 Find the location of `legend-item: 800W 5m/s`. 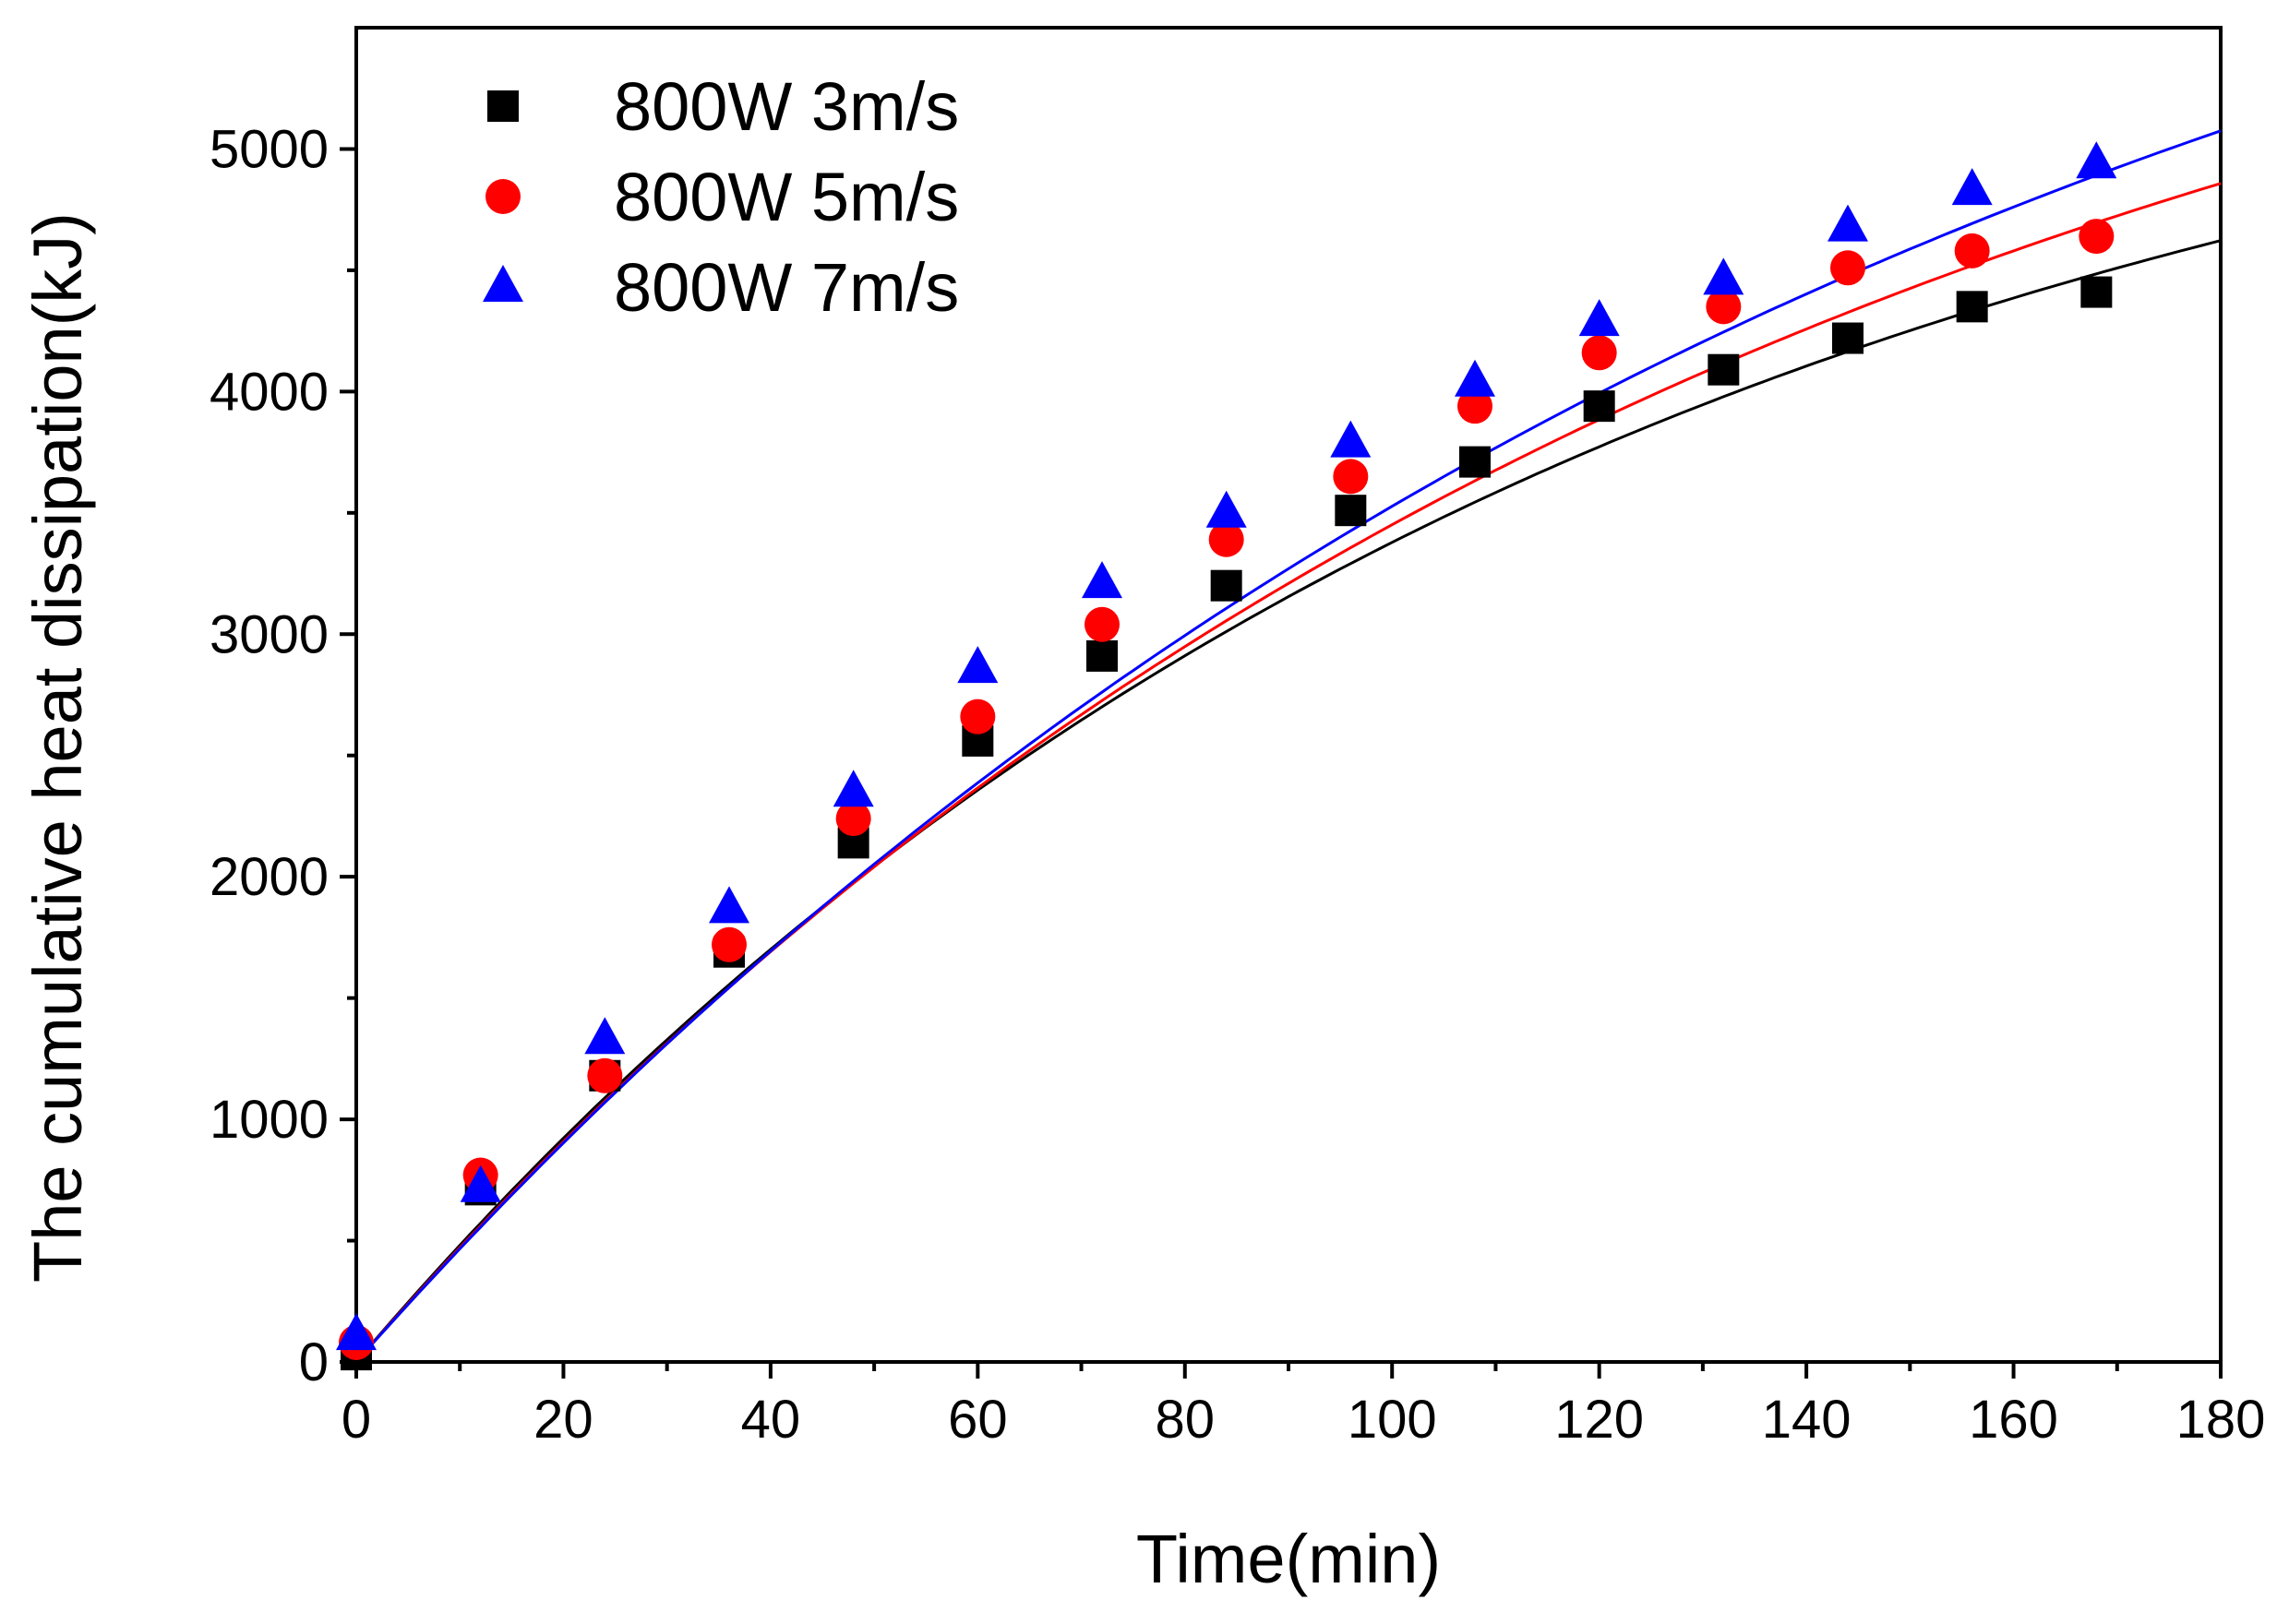

legend-item: 800W 5m/s is located at coordinates (722, 197).